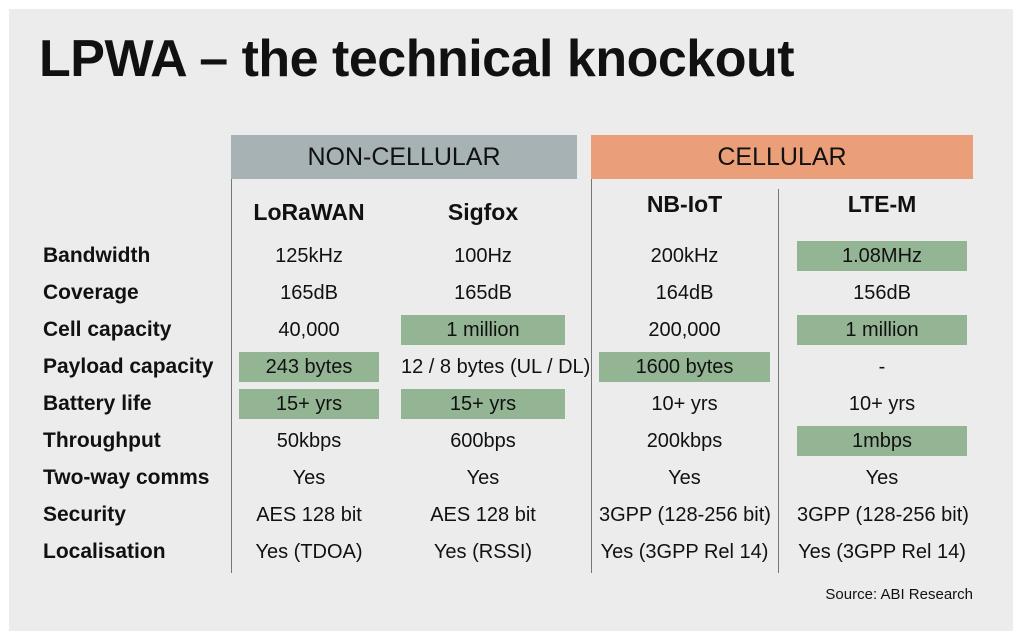 The image size is (1024, 642). Describe the element at coordinates (309, 441) in the screenshot. I see `table-cell: 50kbps` at that location.